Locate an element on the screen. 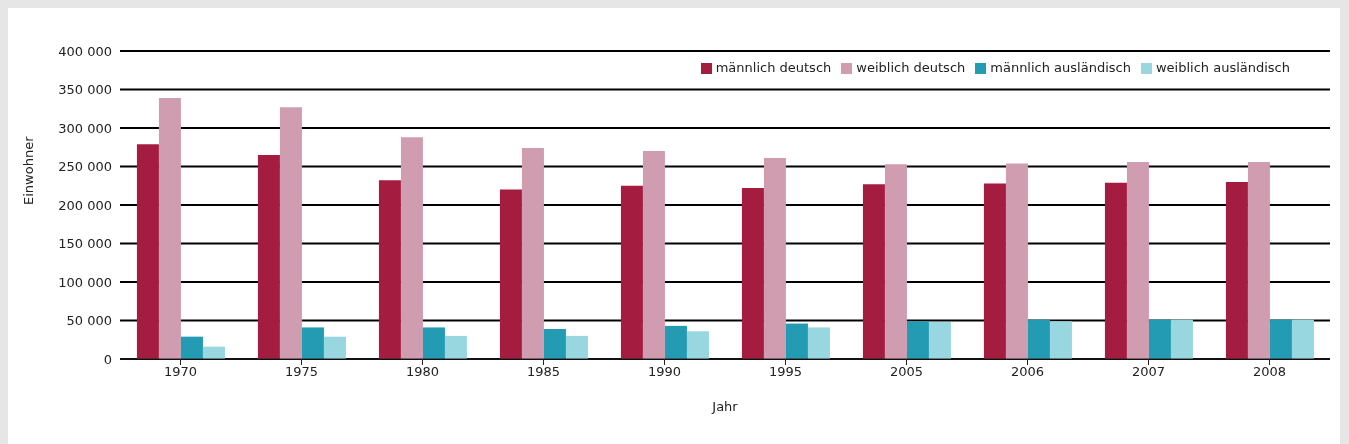 Image resolution: width=1349 pixels, height=444 pixels. x-tick-label: 2005 is located at coordinates (906, 372).